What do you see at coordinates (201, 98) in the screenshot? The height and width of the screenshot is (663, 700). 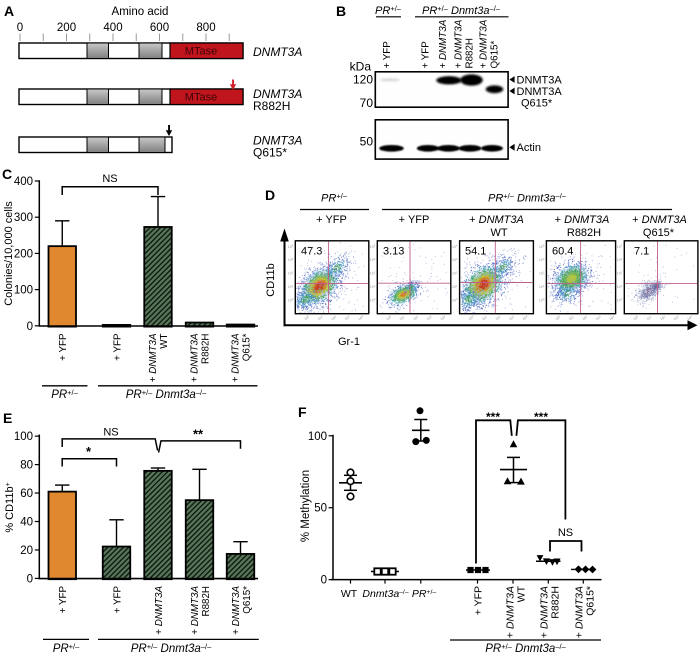 I see `svg-text: MTase` at bounding box center [201, 98].